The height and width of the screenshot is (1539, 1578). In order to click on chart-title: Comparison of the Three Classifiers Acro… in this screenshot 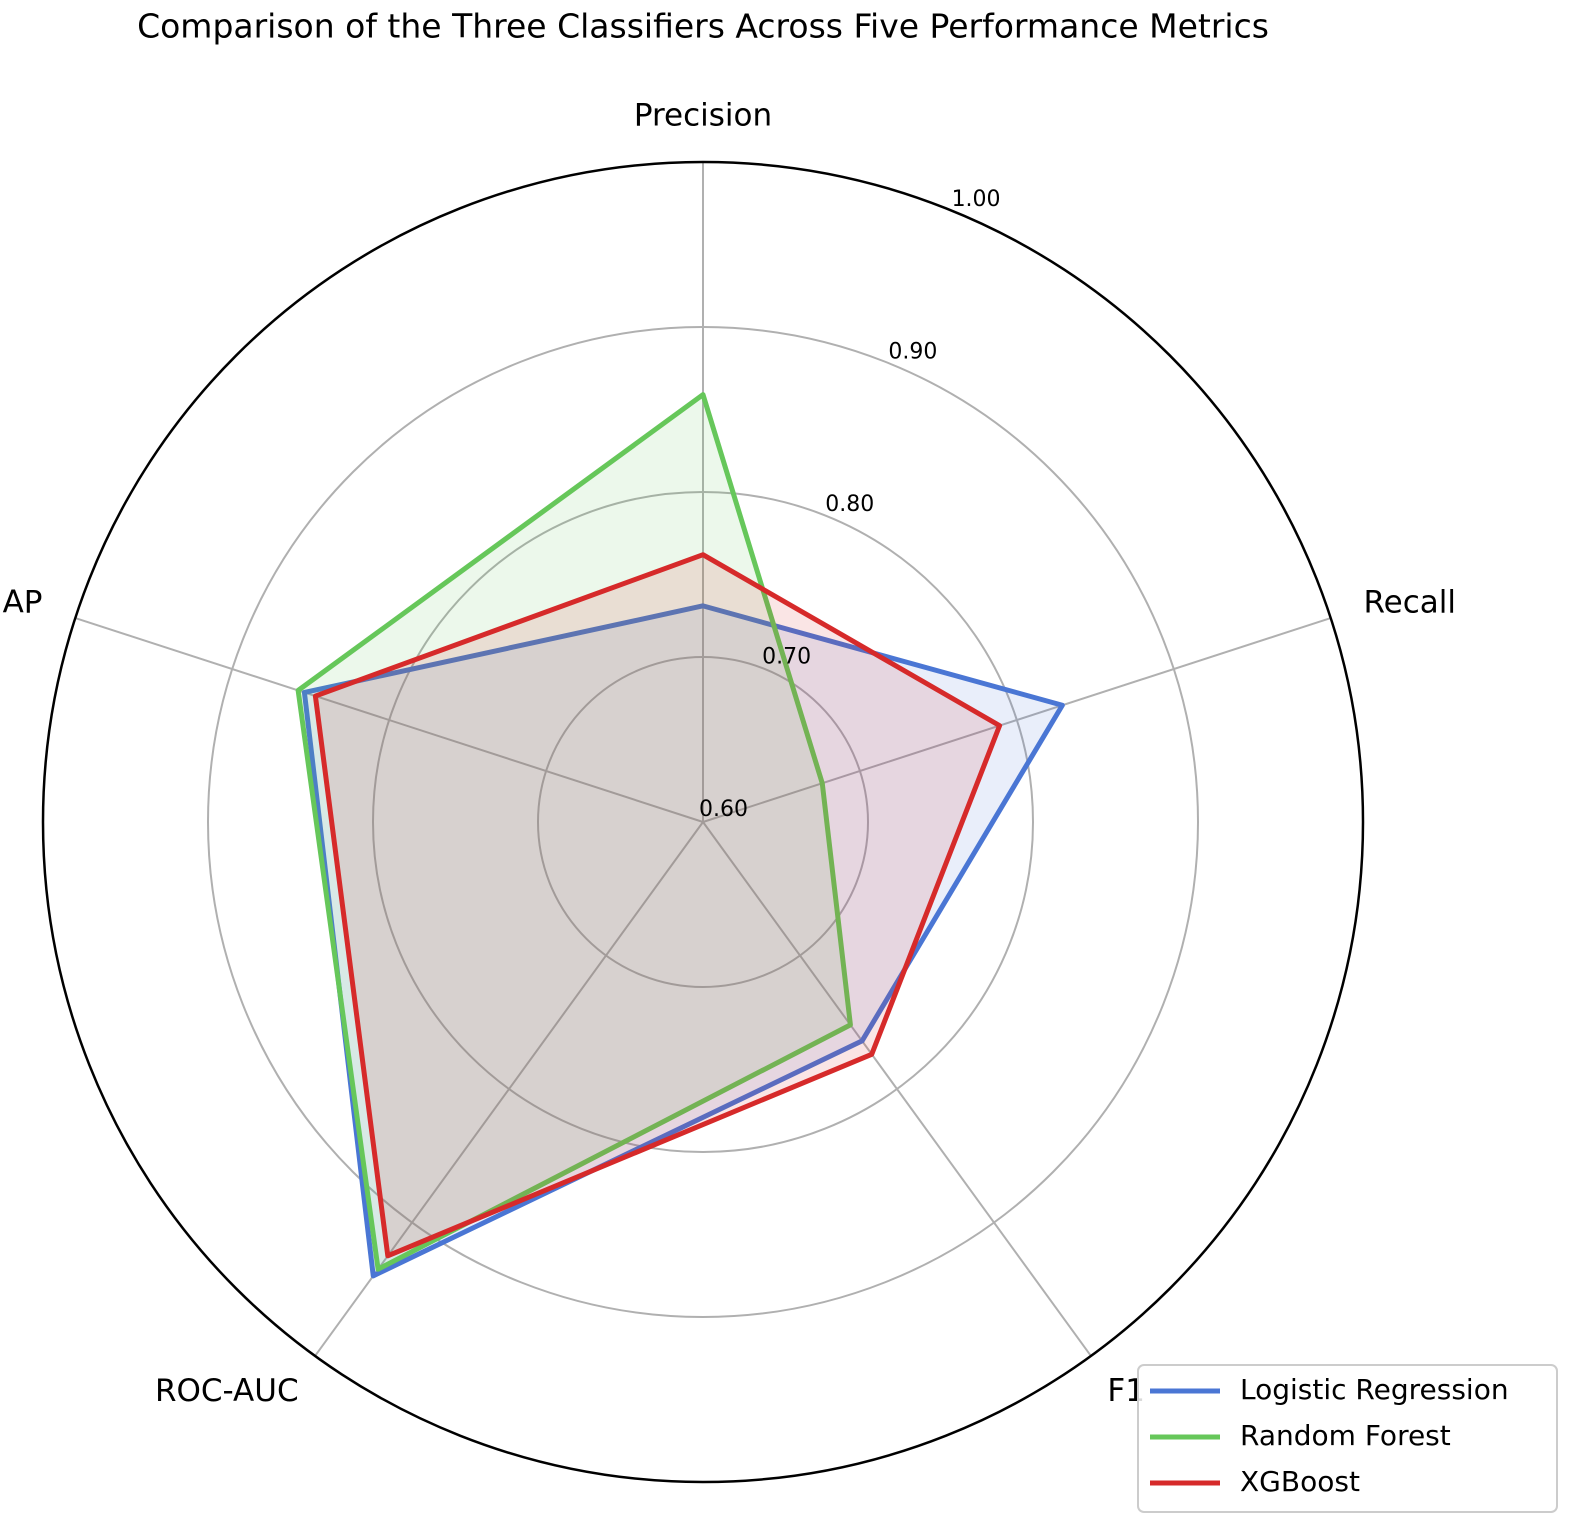, I will do `click(703, 26)`.